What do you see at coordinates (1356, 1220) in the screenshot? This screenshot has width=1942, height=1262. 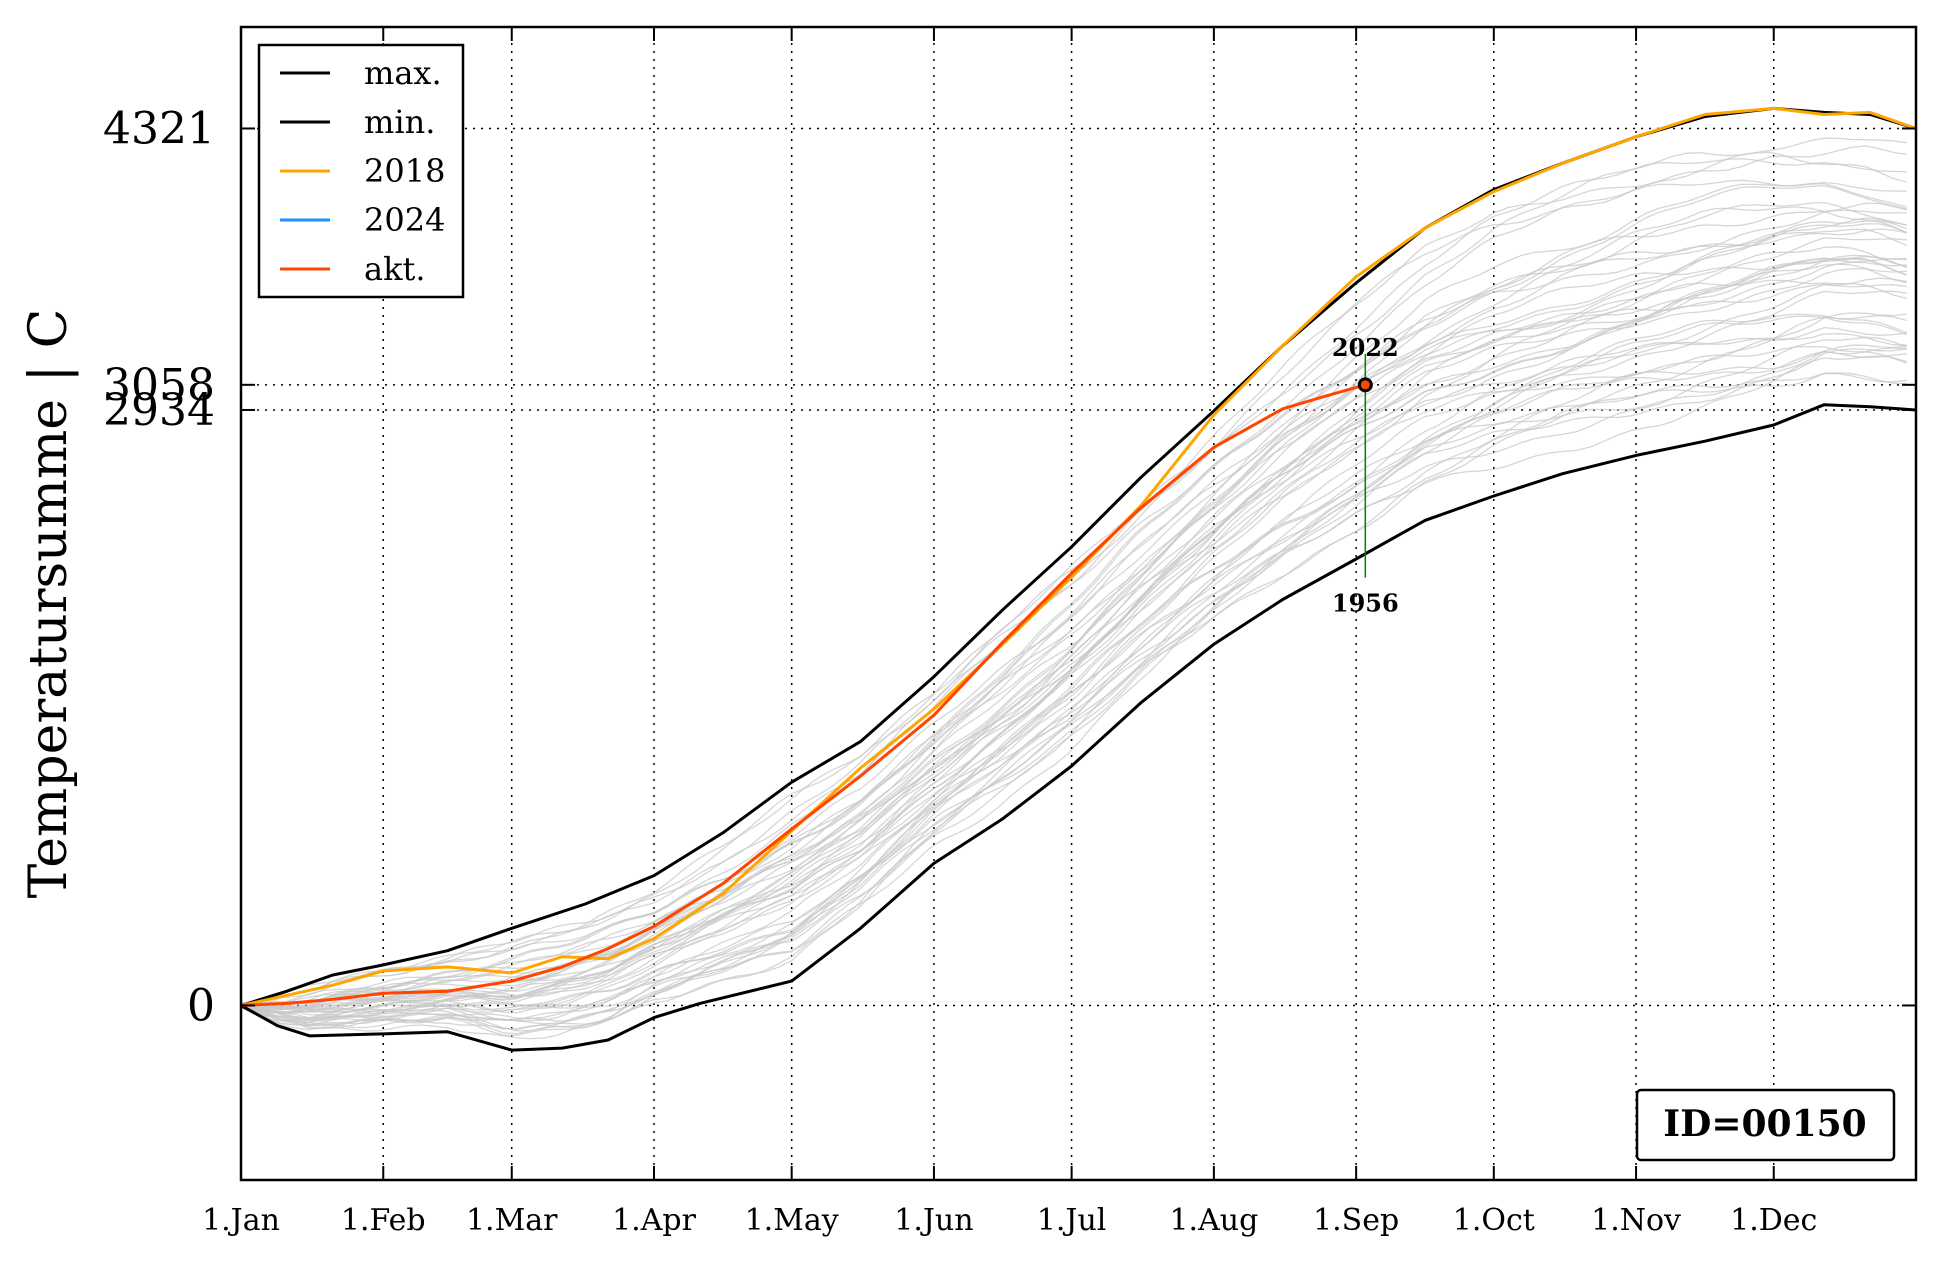 I see `x-tick-label: 1.Sep` at bounding box center [1356, 1220].